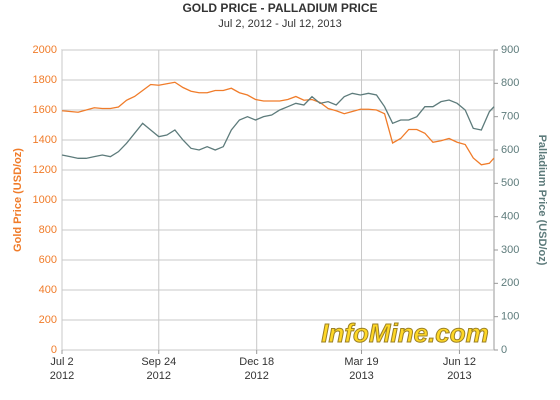 The height and width of the screenshot is (400, 560). What do you see at coordinates (48, 230) in the screenshot?
I see `y-tick-label: 800` at bounding box center [48, 230].